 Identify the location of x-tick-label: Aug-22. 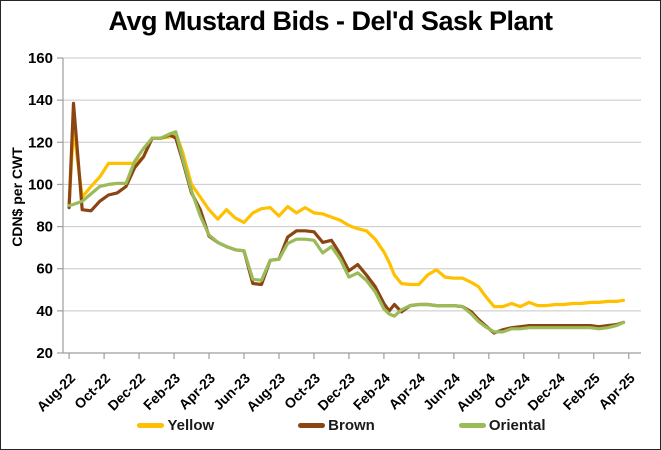
(55, 392).